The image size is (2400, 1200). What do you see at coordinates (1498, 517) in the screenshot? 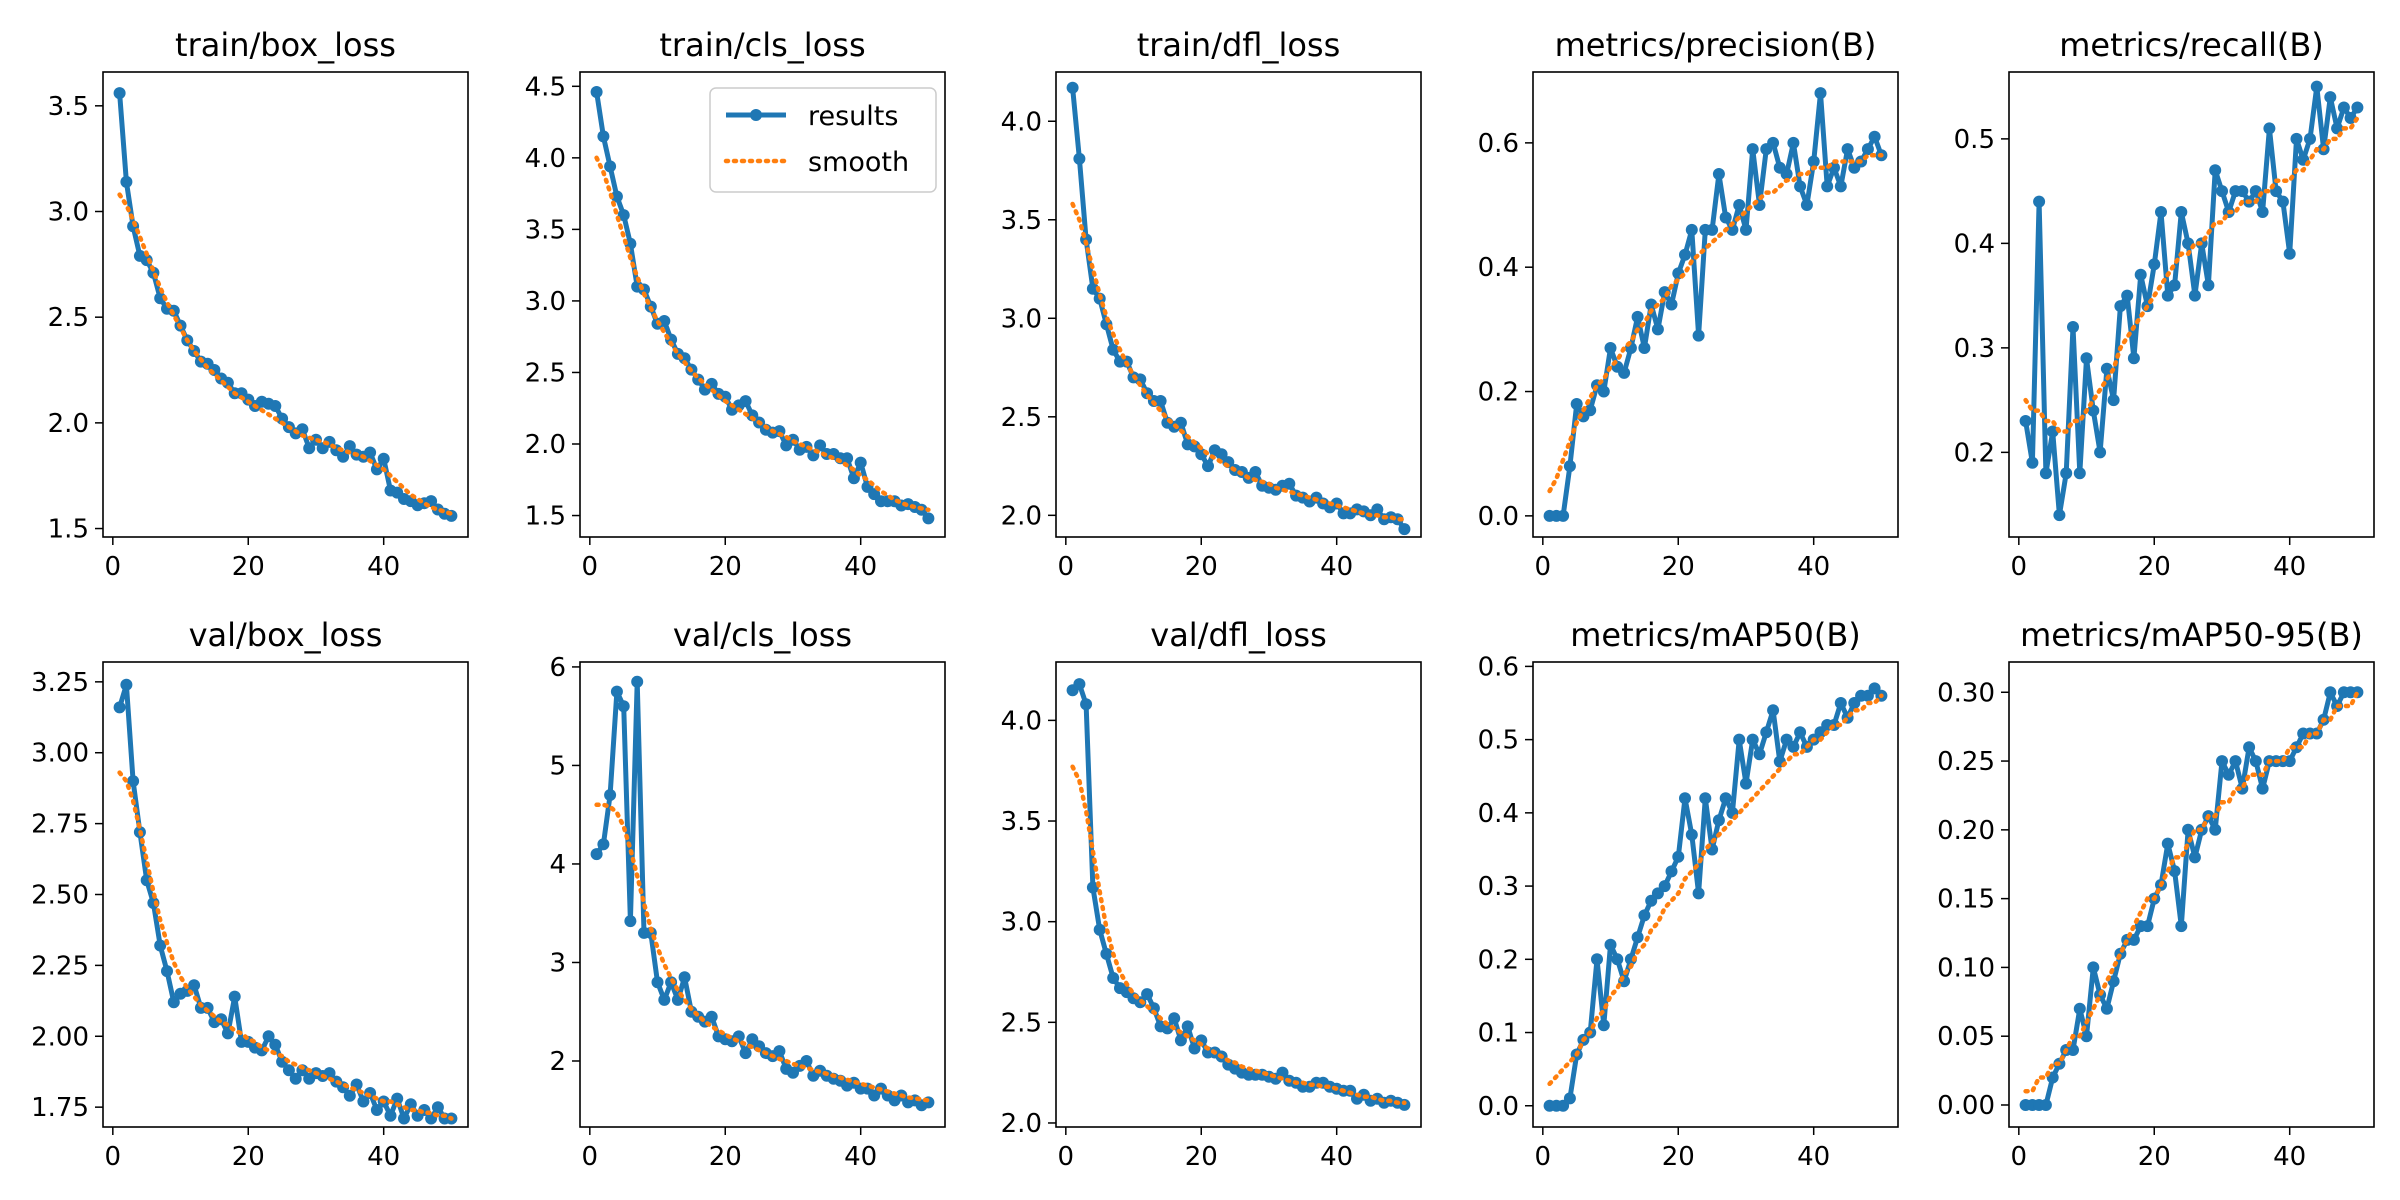
I see `y-tick-label: 0.0` at bounding box center [1498, 517].